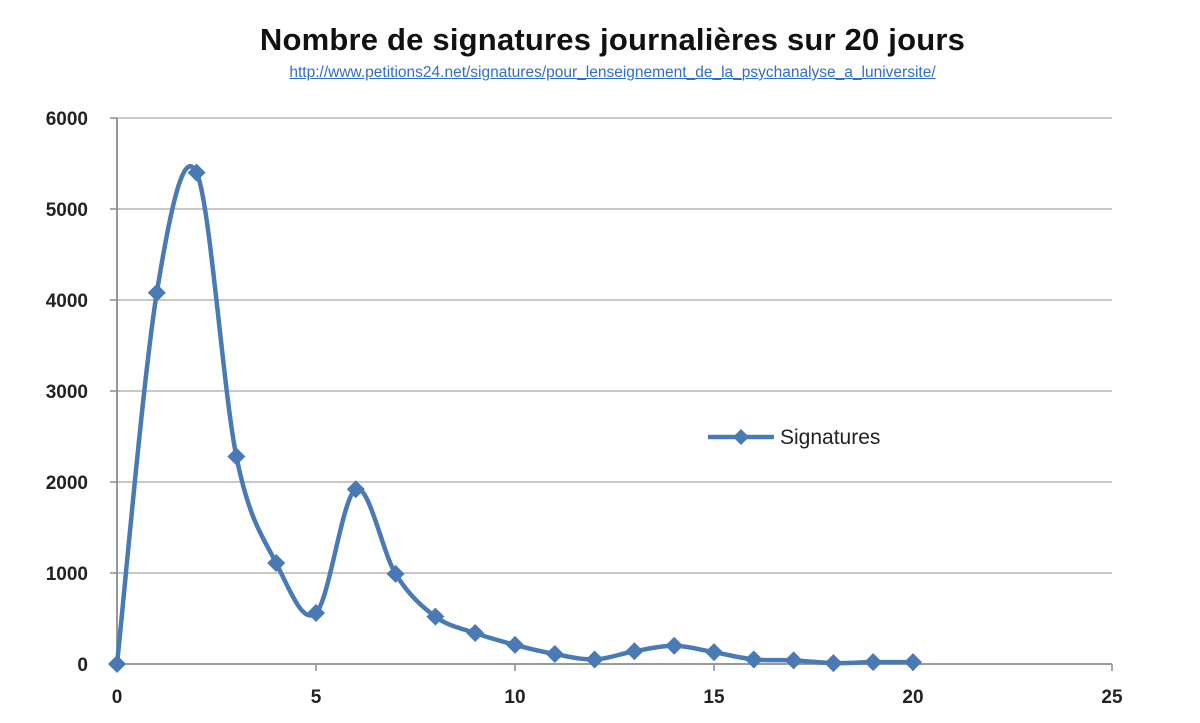 The image size is (1200, 723). I want to click on x-tick-label: 15, so click(714, 697).